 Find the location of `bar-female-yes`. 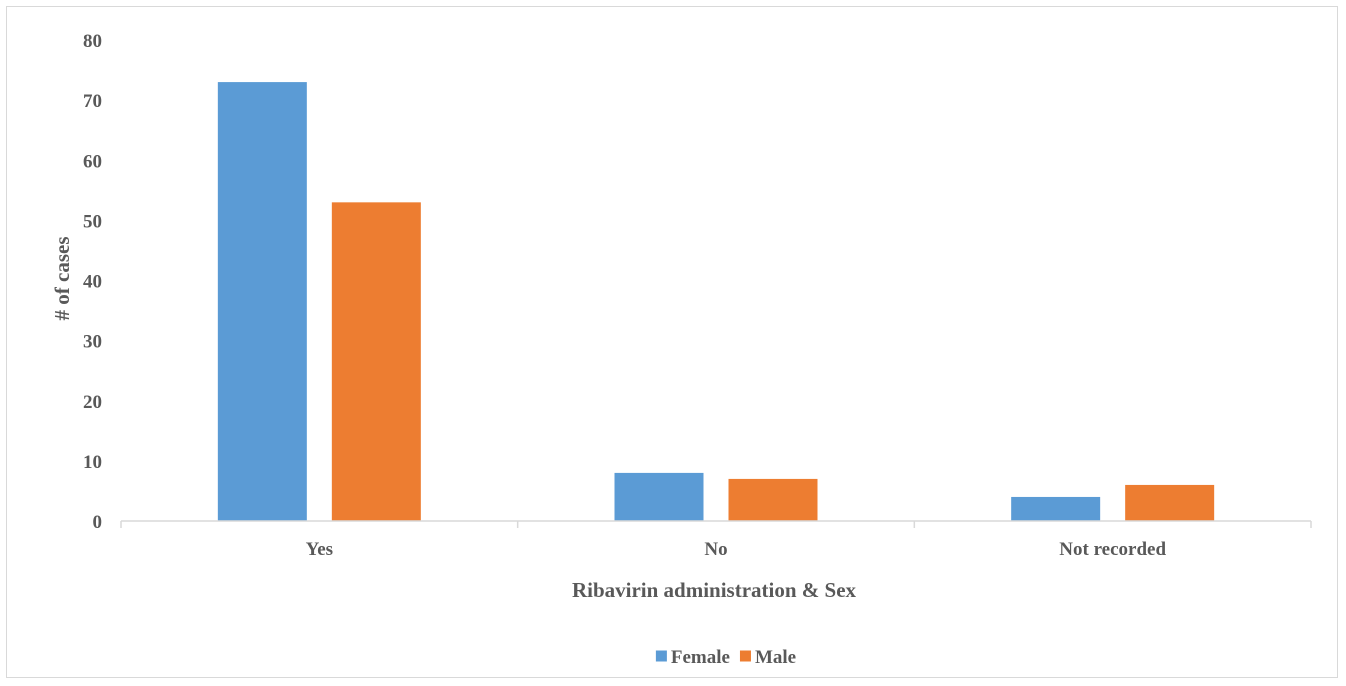

bar-female-yes is located at coordinates (262, 302).